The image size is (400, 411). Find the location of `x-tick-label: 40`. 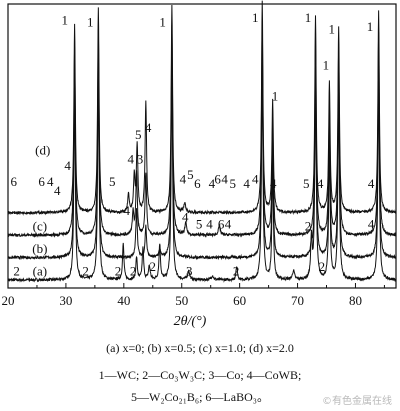

x-tick-label: 40 is located at coordinates (123, 300).